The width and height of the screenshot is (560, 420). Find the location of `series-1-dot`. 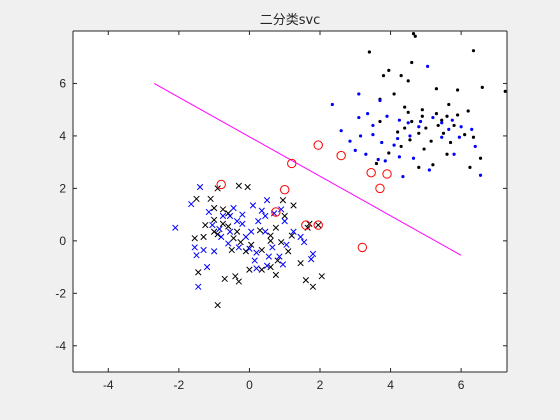

series-1-dot is located at coordinates (406, 121).